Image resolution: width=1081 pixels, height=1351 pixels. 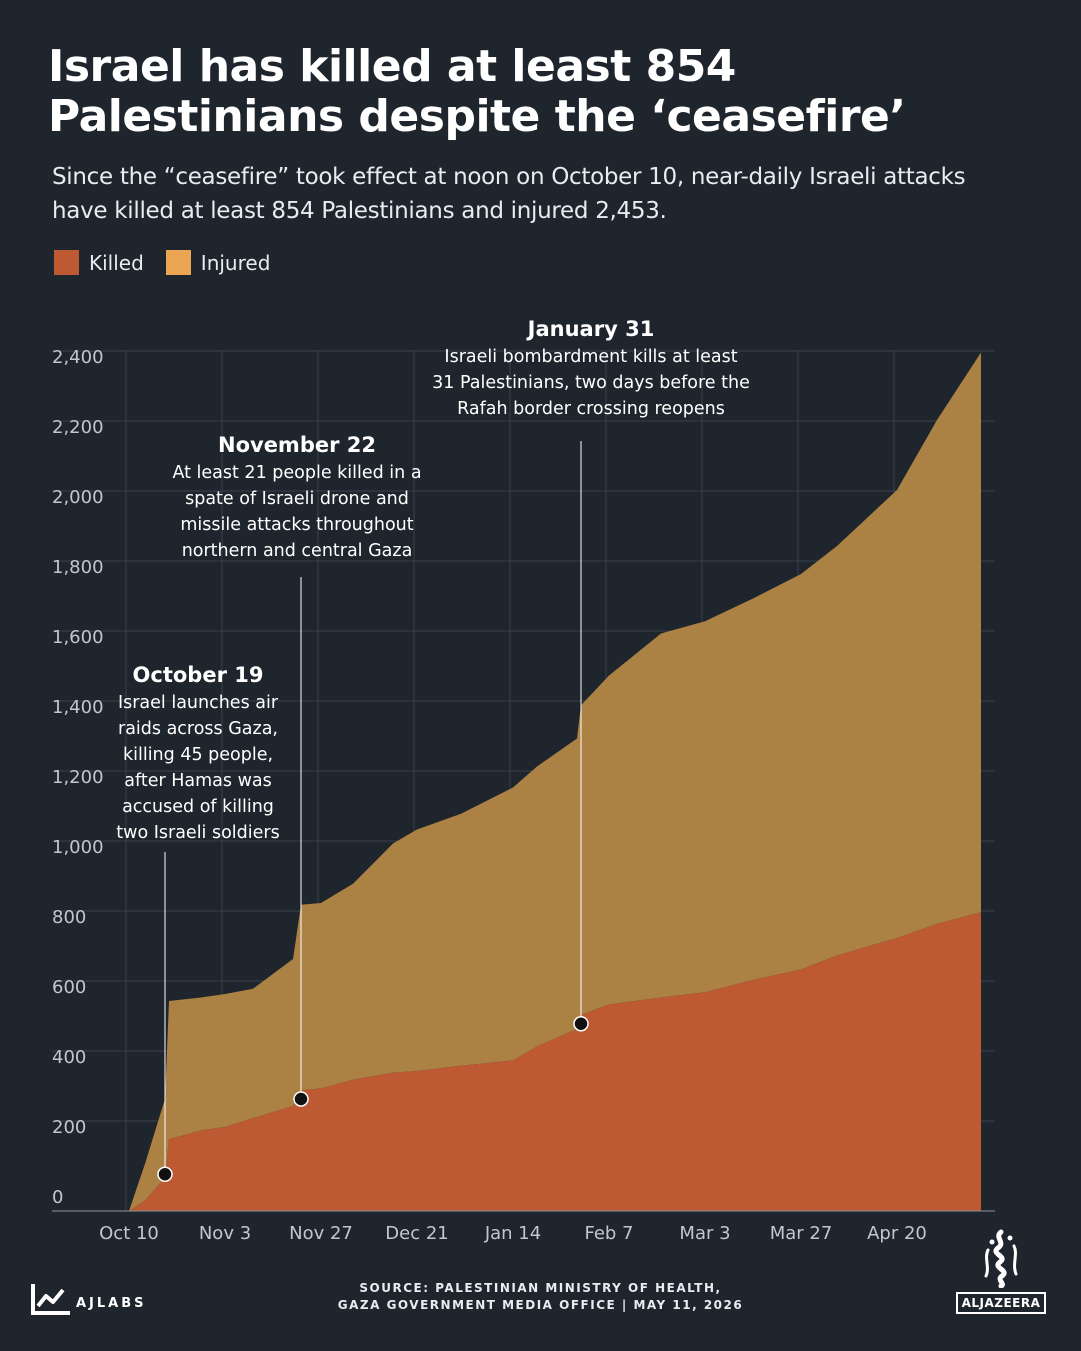 What do you see at coordinates (590, 329) in the screenshot?
I see `annotation-title: January 31` at bounding box center [590, 329].